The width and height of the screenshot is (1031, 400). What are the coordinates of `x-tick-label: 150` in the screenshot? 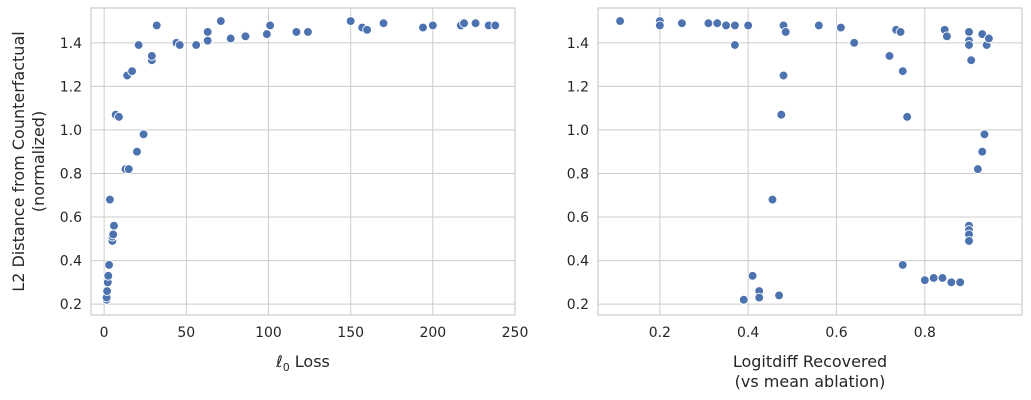 It's located at (350, 333).